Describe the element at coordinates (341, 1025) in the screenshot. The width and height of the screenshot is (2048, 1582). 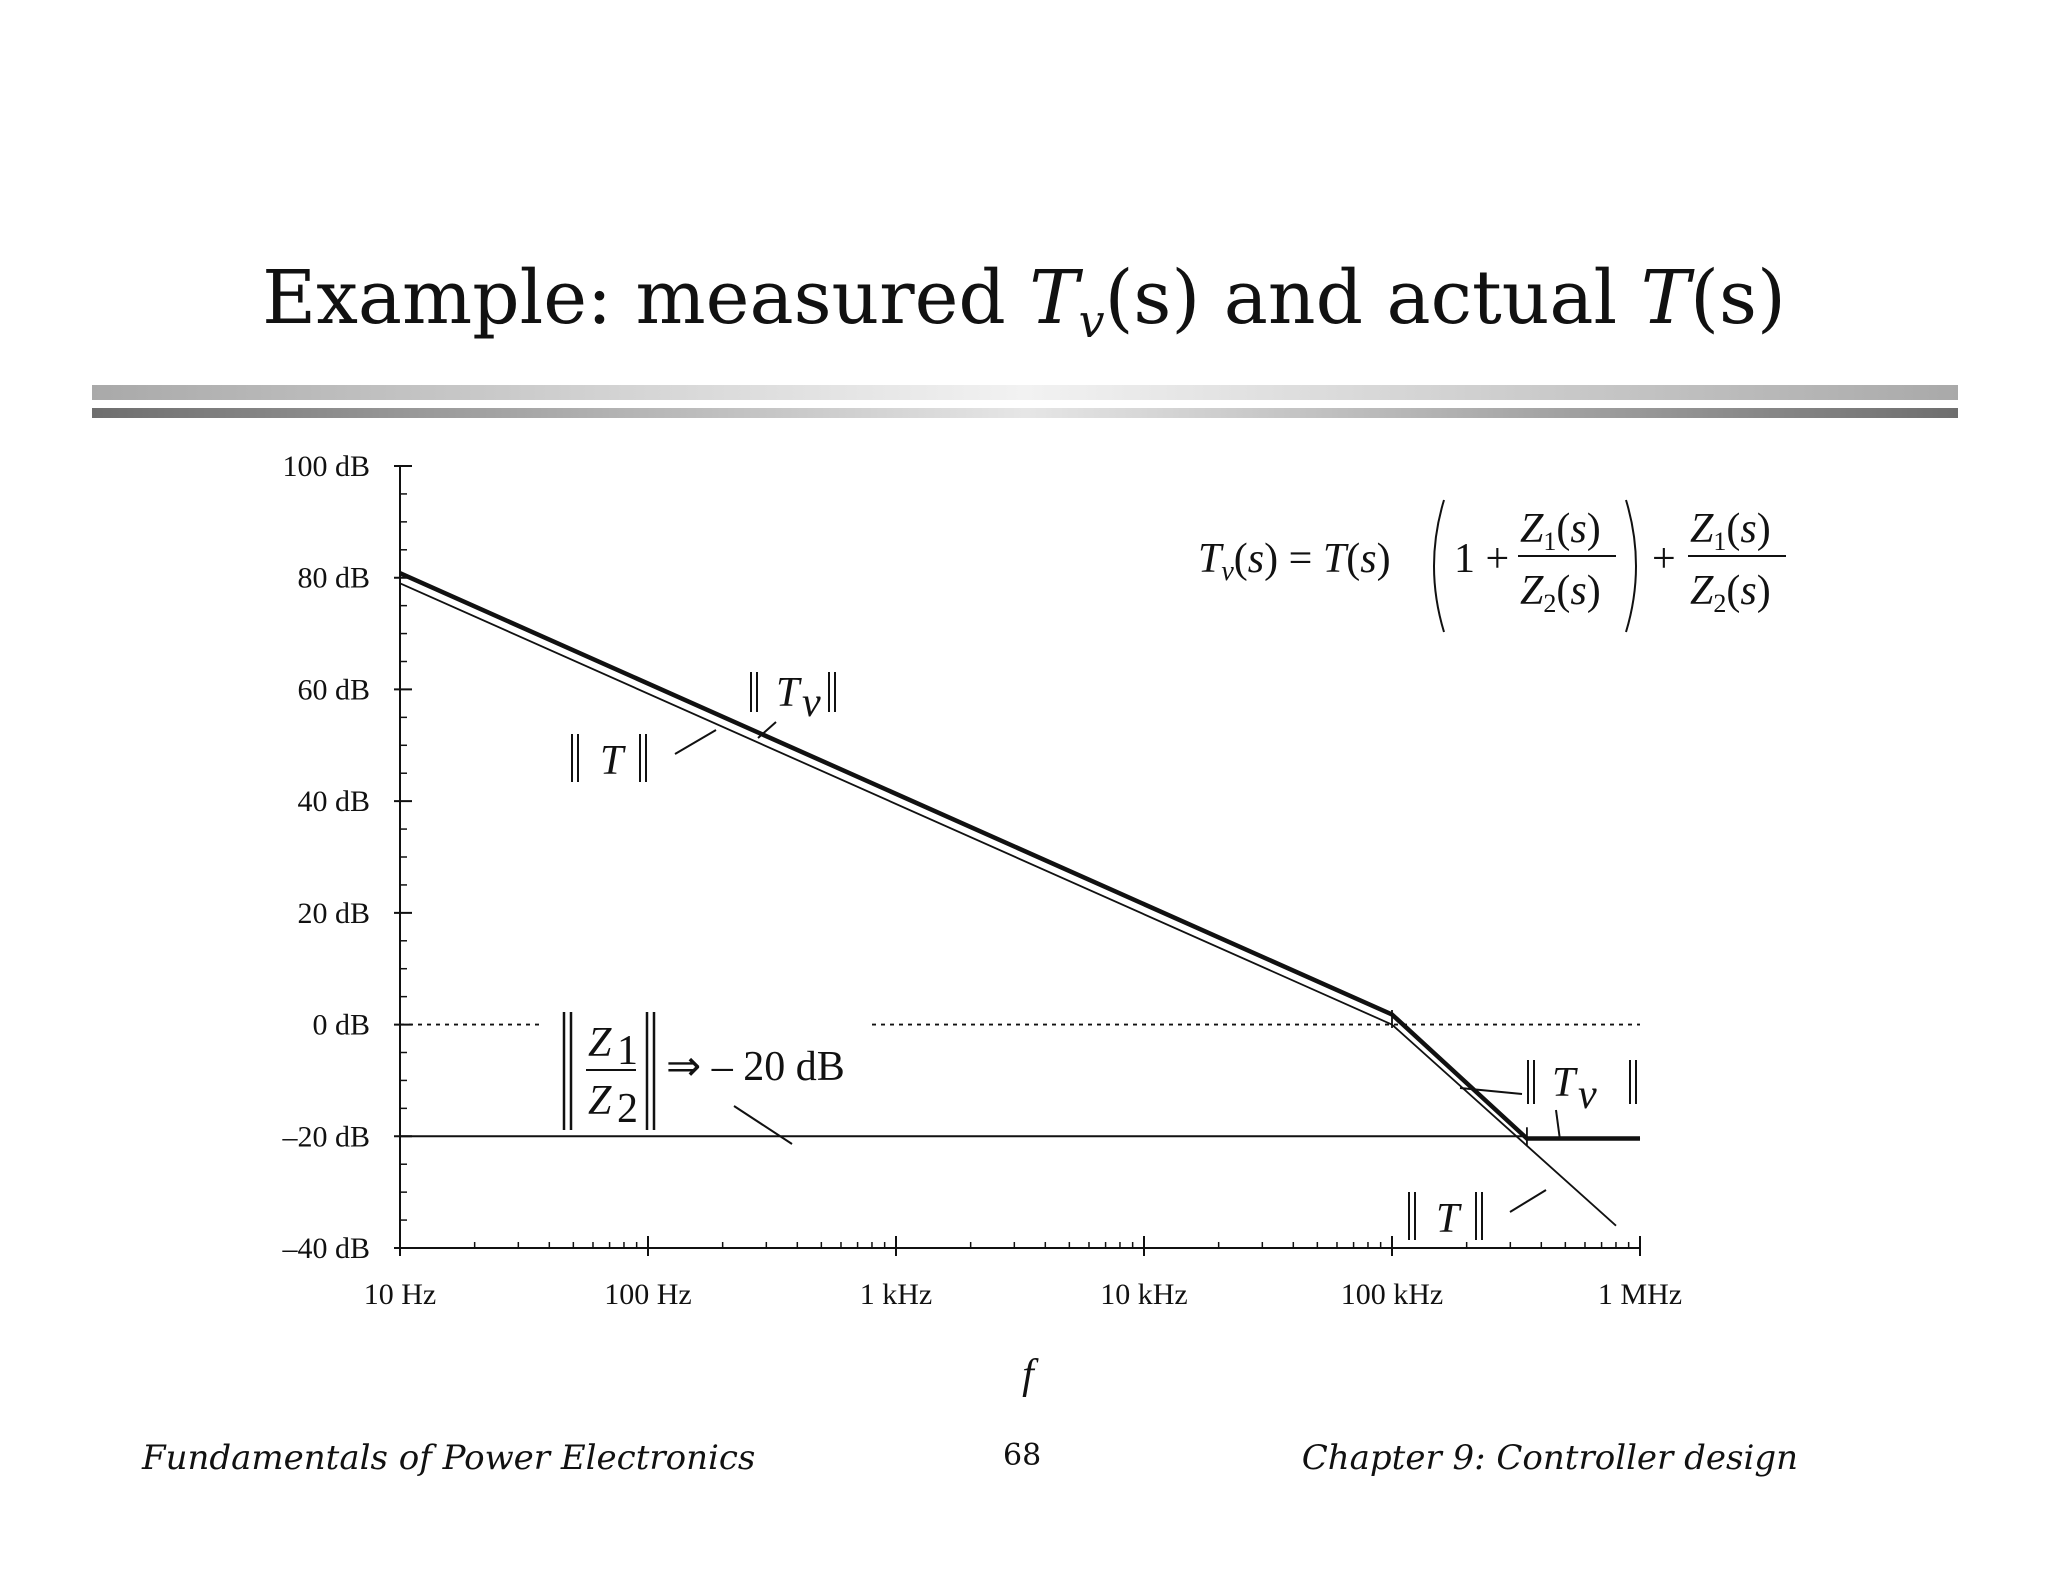
I see `y-tick-label: 0 dB` at that location.